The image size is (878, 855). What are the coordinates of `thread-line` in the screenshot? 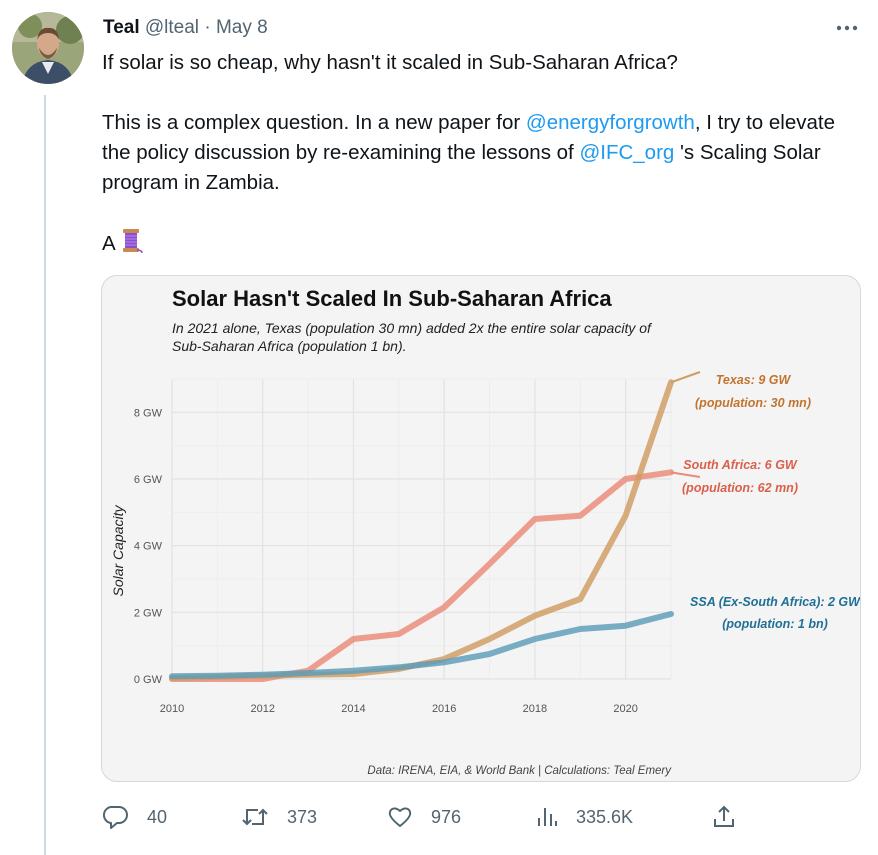 It's located at (45, 475).